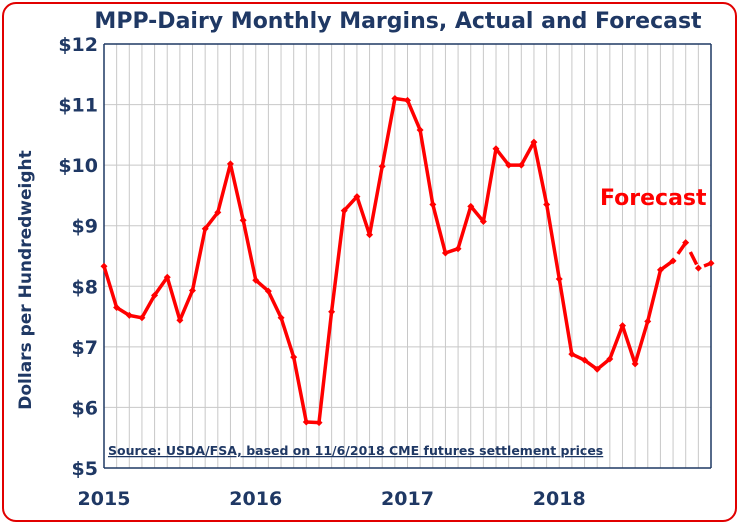  I want to click on x-tick-label: 2015, so click(104, 499).